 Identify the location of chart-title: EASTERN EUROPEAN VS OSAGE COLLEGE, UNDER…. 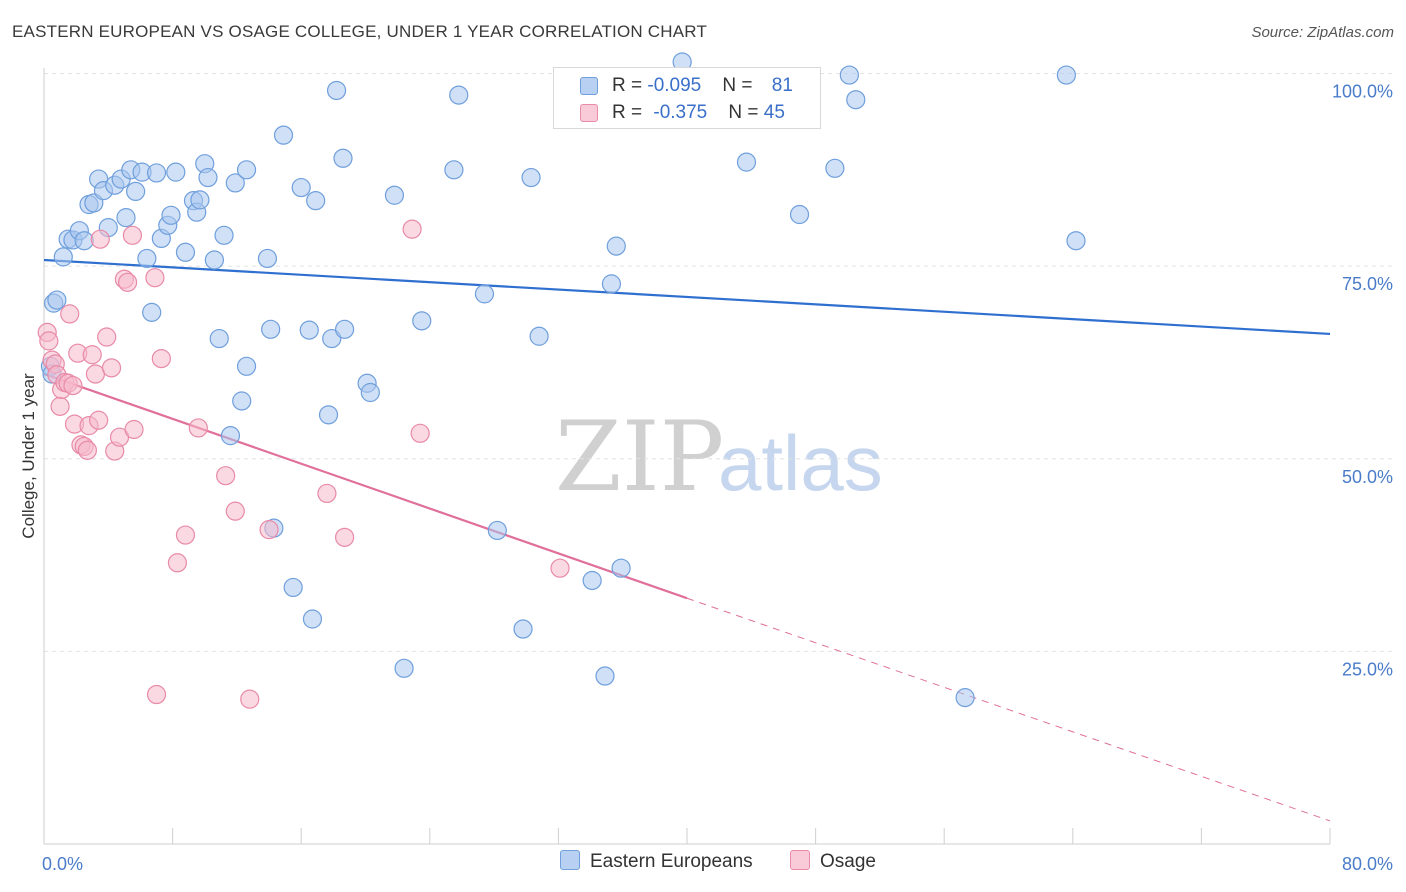
(360, 31).